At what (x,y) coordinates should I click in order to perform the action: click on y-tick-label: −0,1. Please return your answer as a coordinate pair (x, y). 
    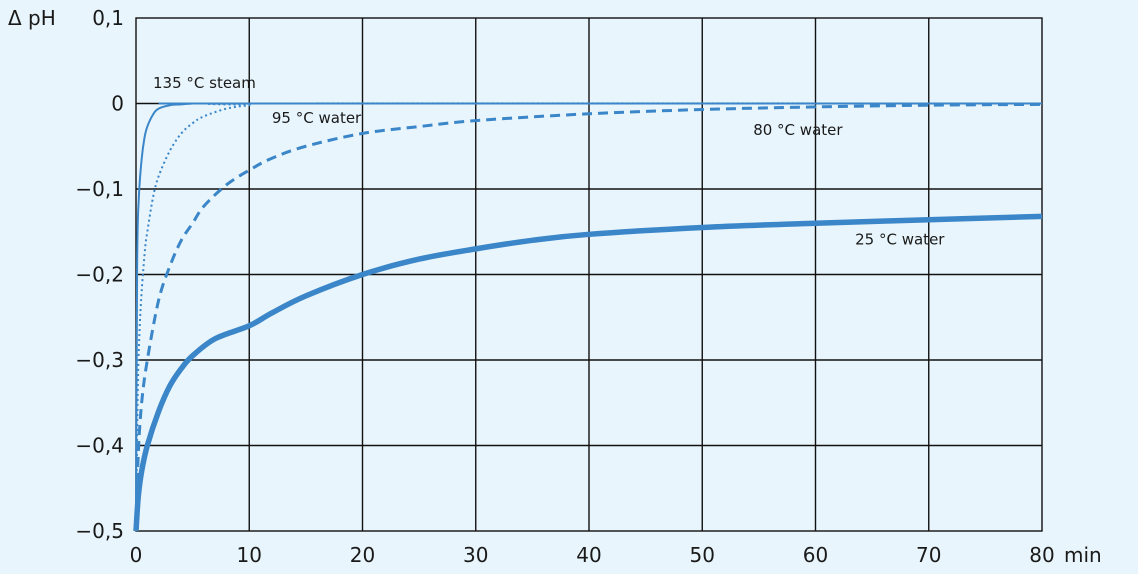
    Looking at the image, I should click on (99, 189).